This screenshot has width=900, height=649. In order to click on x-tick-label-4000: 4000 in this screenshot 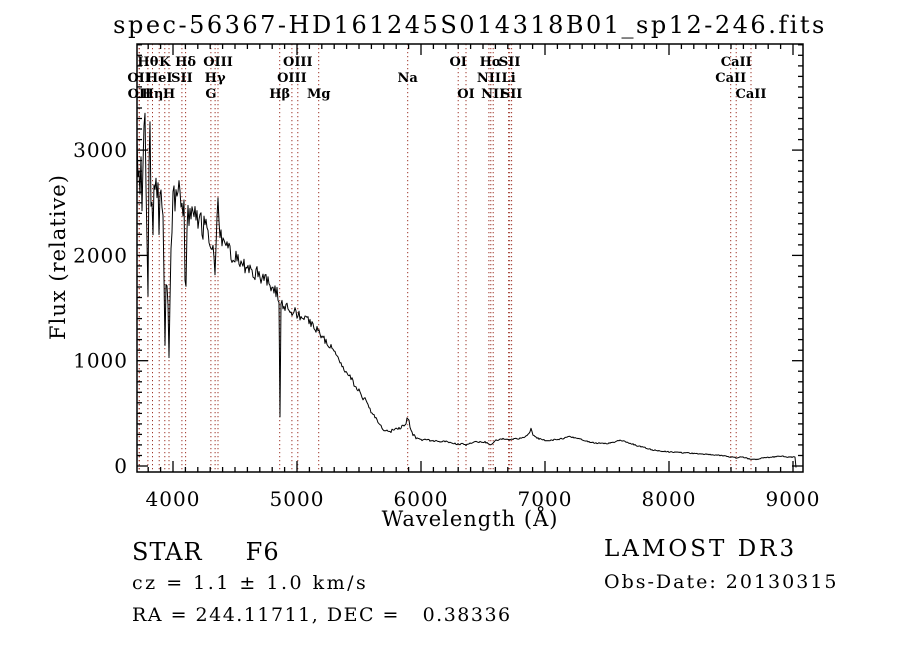, I will do `click(173, 499)`.